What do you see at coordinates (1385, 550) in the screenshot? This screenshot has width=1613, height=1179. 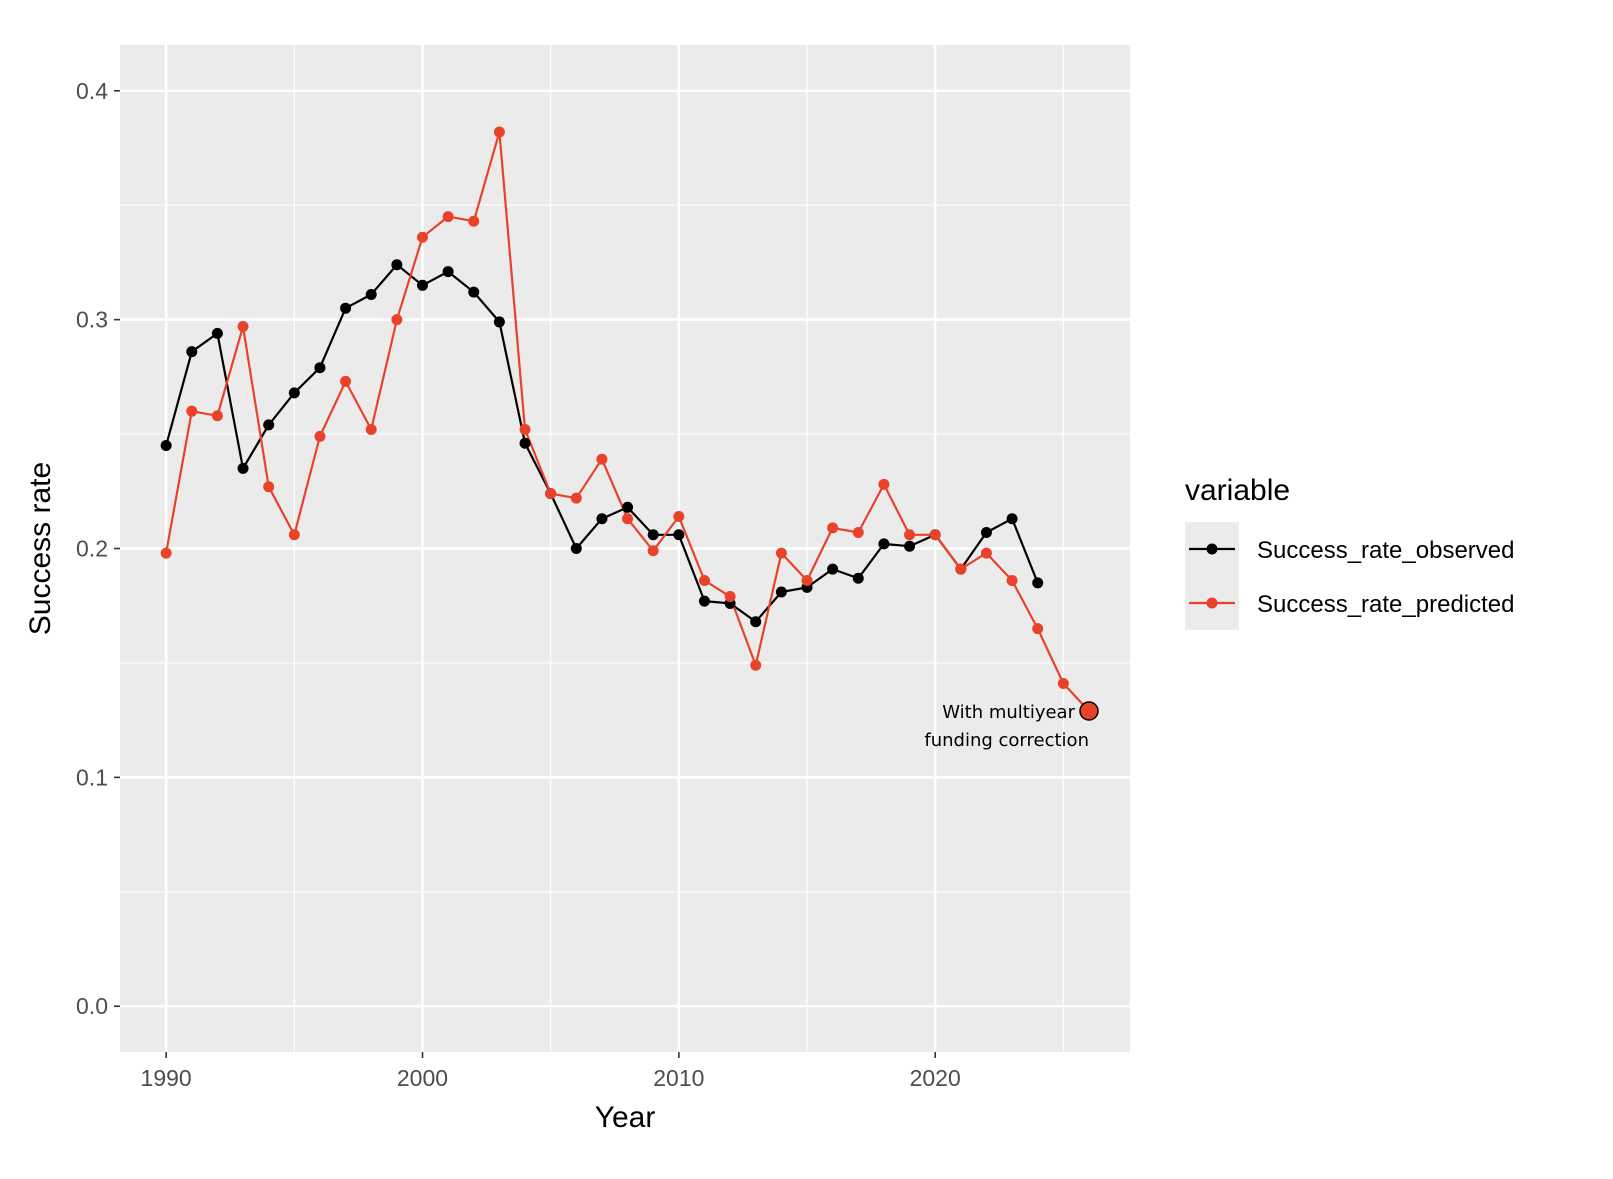 I see `legend-label: Success_rate_observed` at bounding box center [1385, 550].